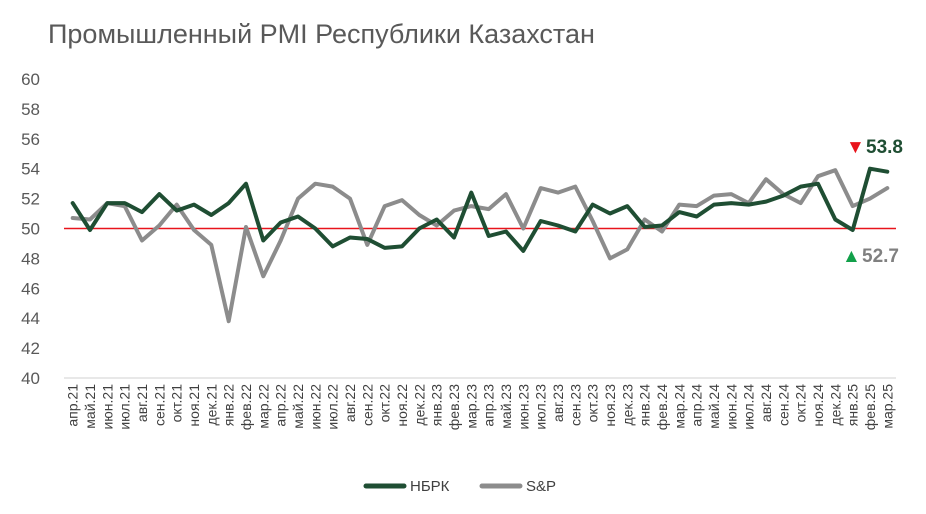 The image size is (926, 514). Describe the element at coordinates (593, 403) in the screenshot. I see `x-tick-label: окт.23` at that location.